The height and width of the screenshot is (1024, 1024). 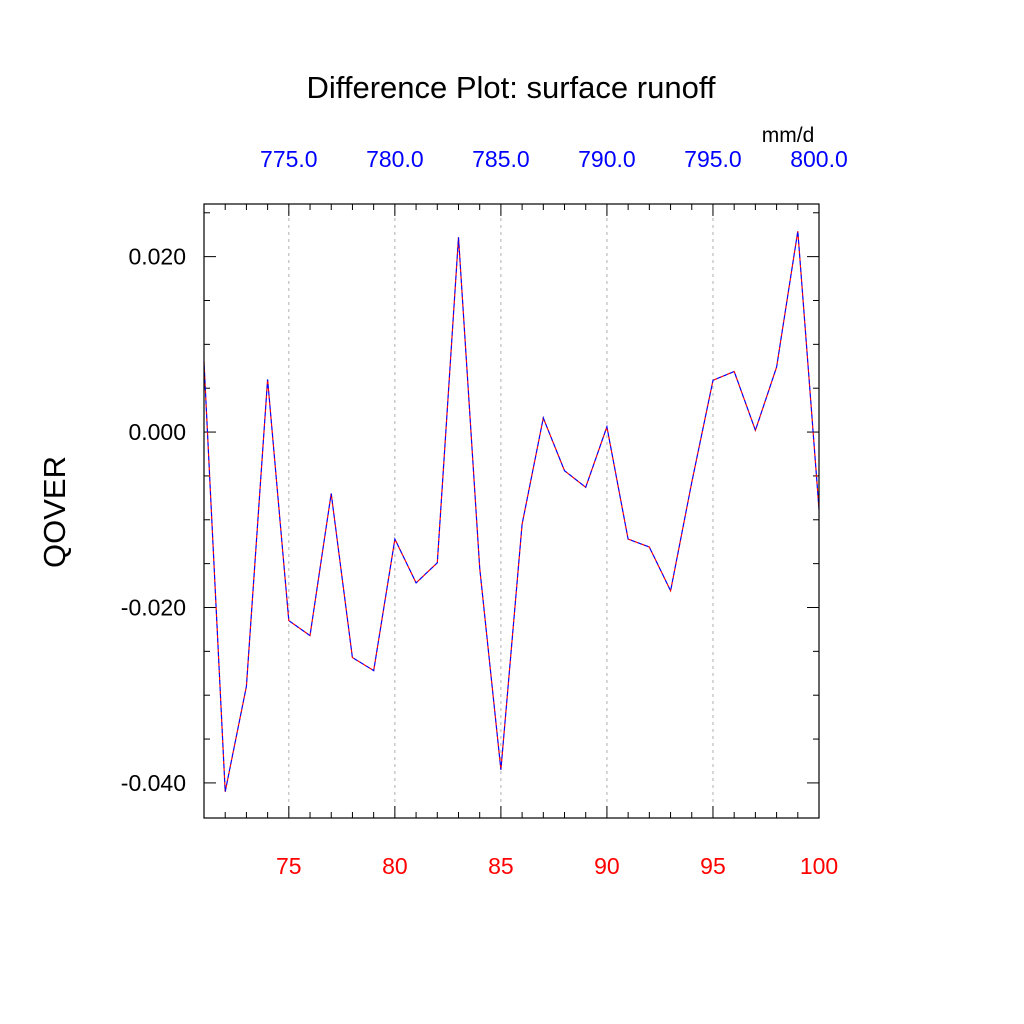 I want to click on y-tick-label: -0.040, so click(x=153, y=783).